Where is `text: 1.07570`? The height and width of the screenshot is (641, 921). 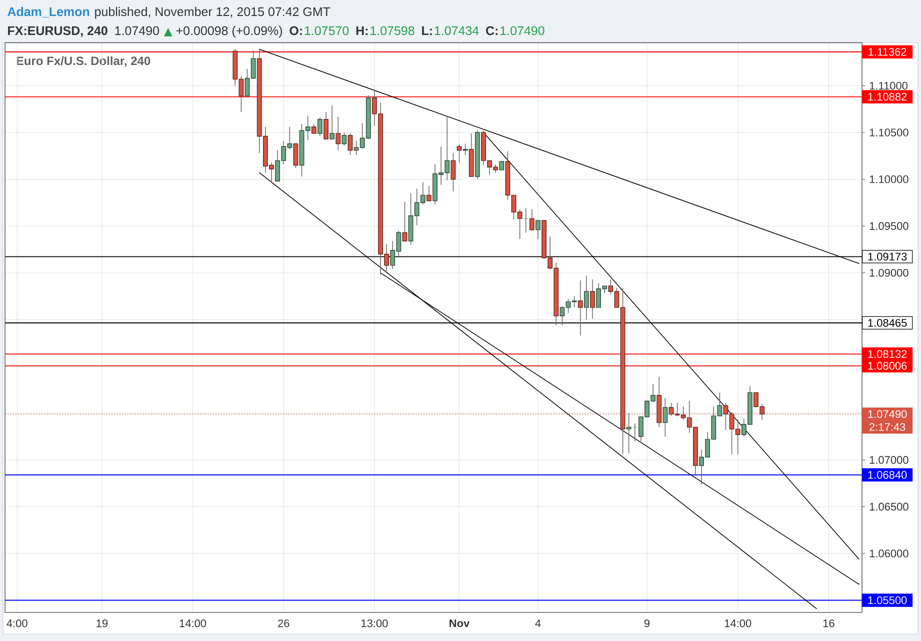
text: 1.07570 is located at coordinates (326, 31).